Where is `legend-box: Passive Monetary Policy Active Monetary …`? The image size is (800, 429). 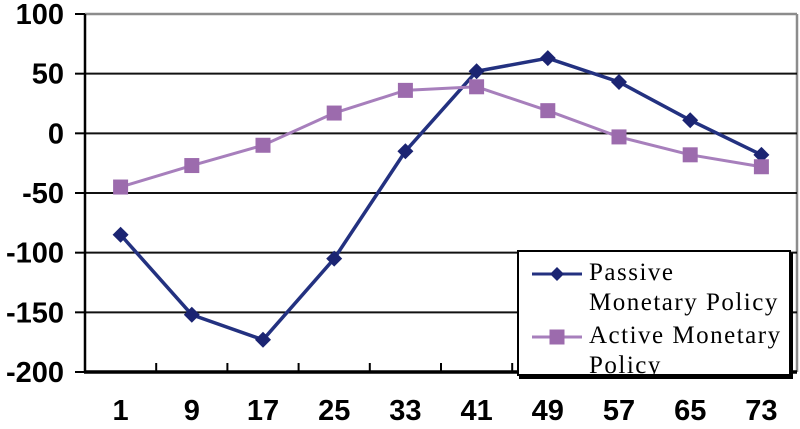 legend-box: Passive Monetary Policy Active Monetary … is located at coordinates (654, 313).